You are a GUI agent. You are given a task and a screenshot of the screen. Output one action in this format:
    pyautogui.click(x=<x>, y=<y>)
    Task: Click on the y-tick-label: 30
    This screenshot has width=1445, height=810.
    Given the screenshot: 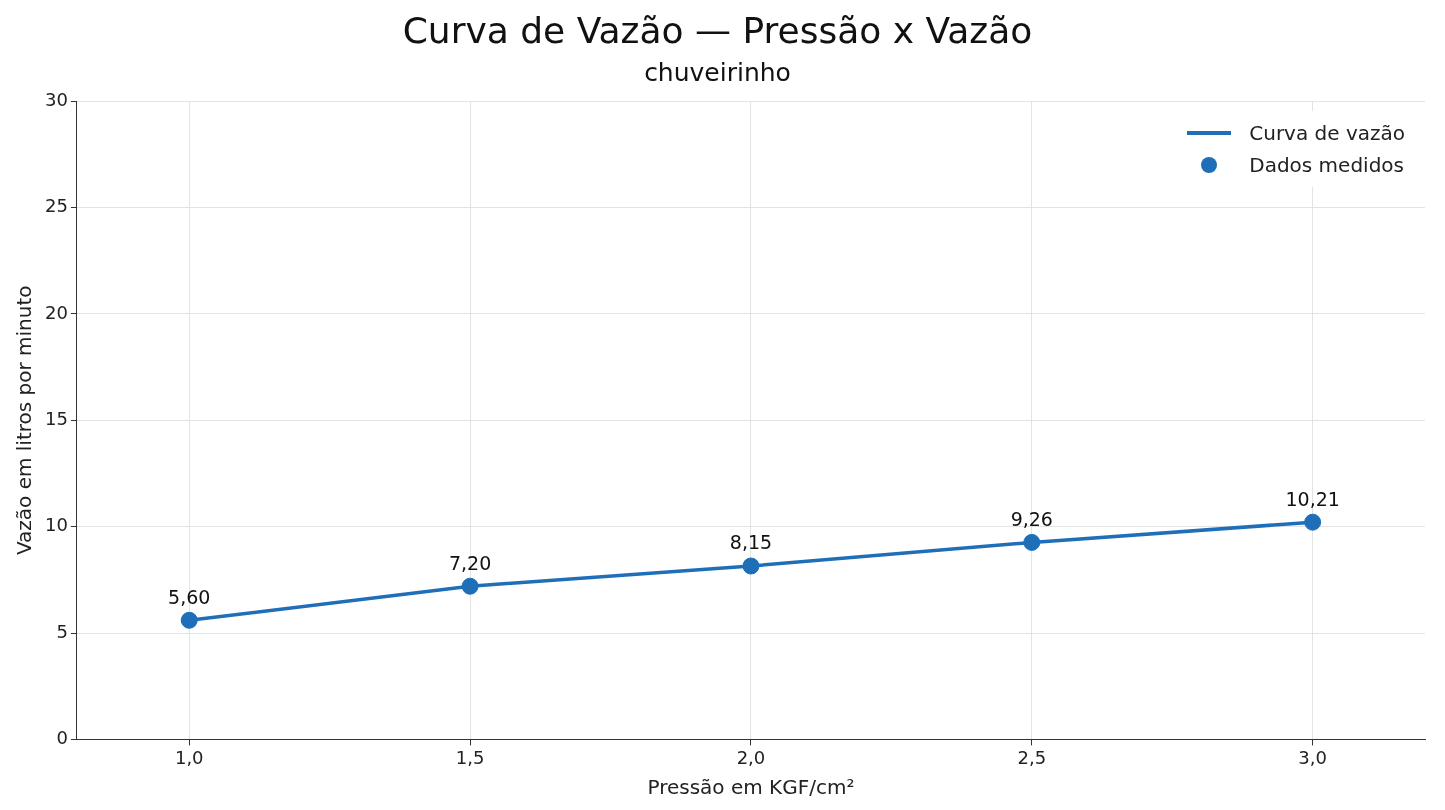 What is the action you would take?
    pyautogui.click(x=56, y=99)
    